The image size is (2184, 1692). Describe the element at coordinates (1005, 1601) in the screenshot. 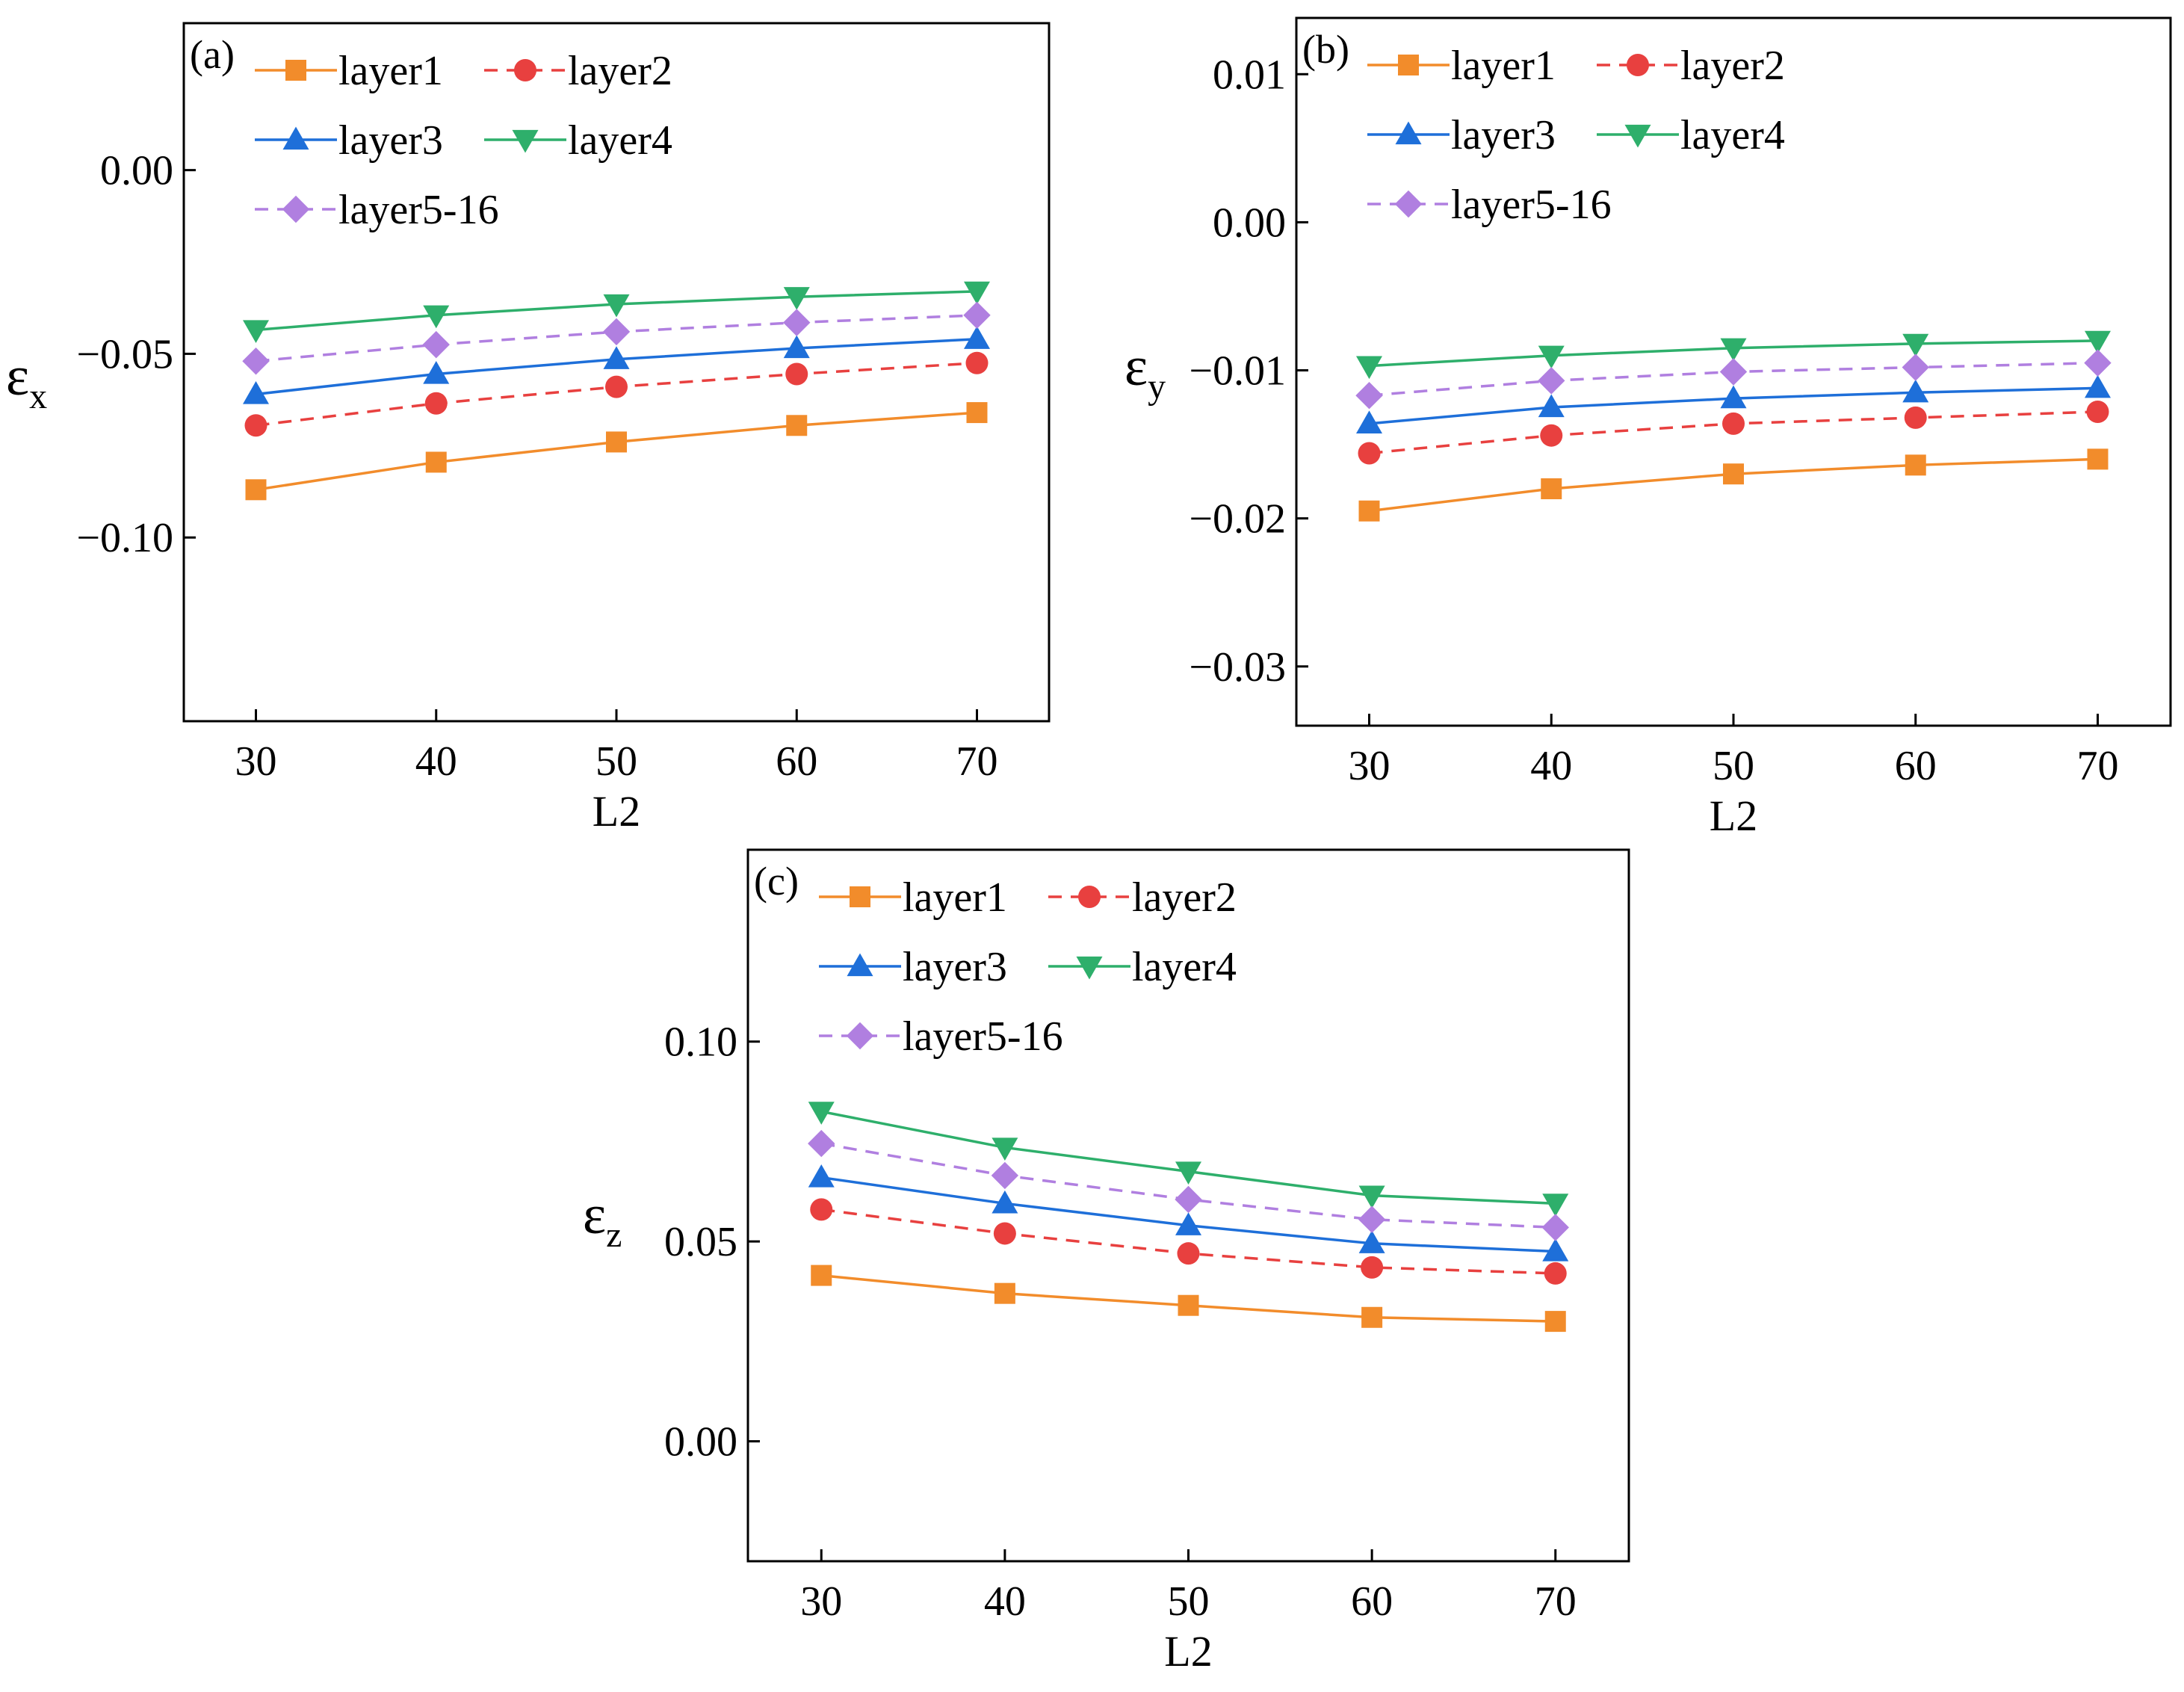

I see `x-tick-label: 40` at that location.